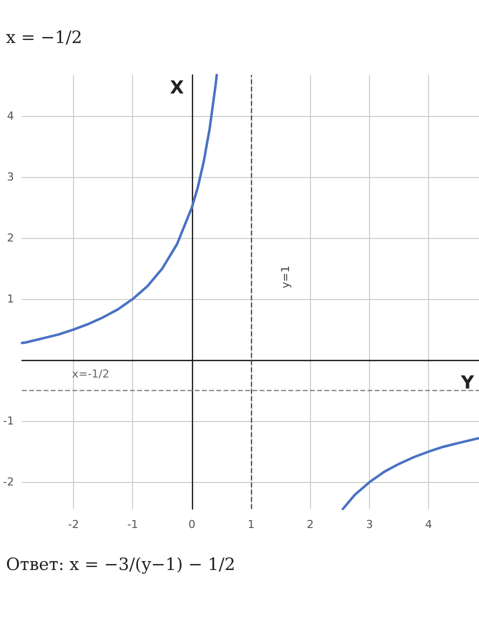 Image resolution: width=479 pixels, height=619 pixels. Describe the element at coordinates (369, 524) in the screenshot. I see `x-tick-label: 3` at that location.